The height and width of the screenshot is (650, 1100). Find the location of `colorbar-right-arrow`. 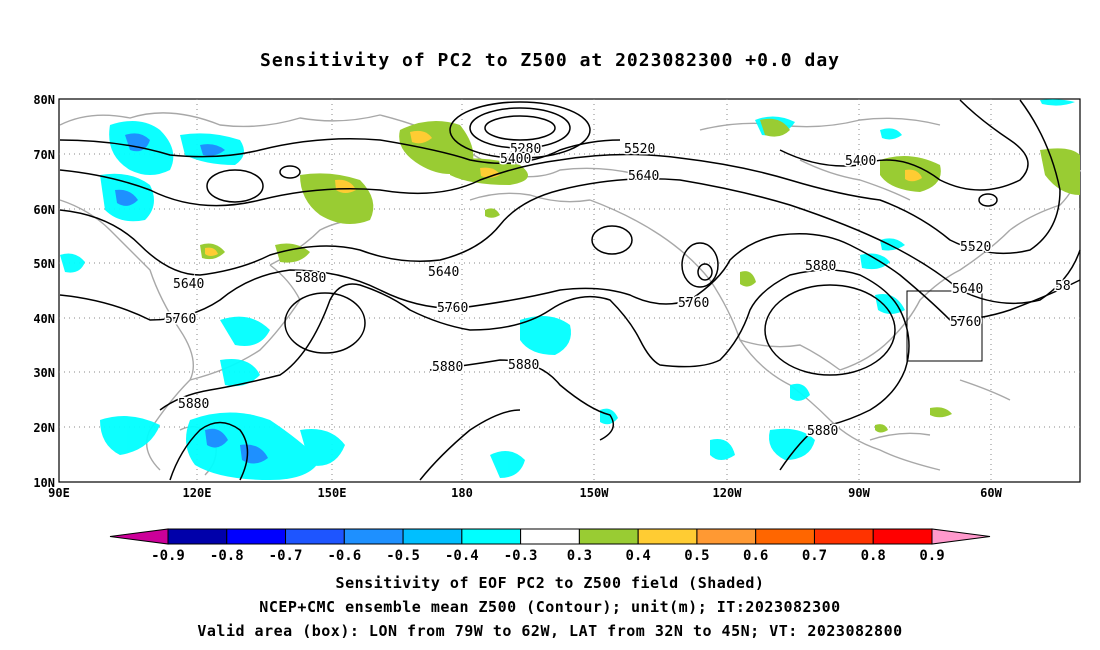

colorbar-right-arrow is located at coordinates (961, 536).